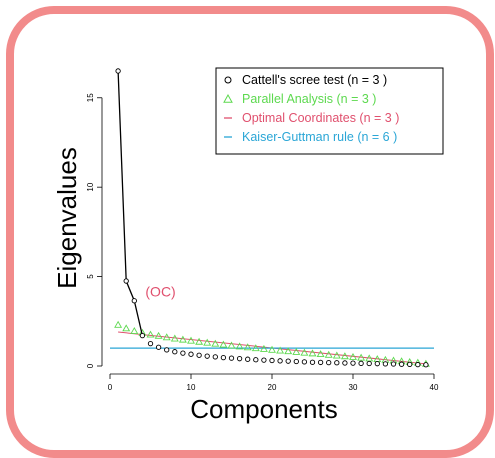 The height and width of the screenshot is (458, 495). I want to click on x-tick-label: 0, so click(110, 387).